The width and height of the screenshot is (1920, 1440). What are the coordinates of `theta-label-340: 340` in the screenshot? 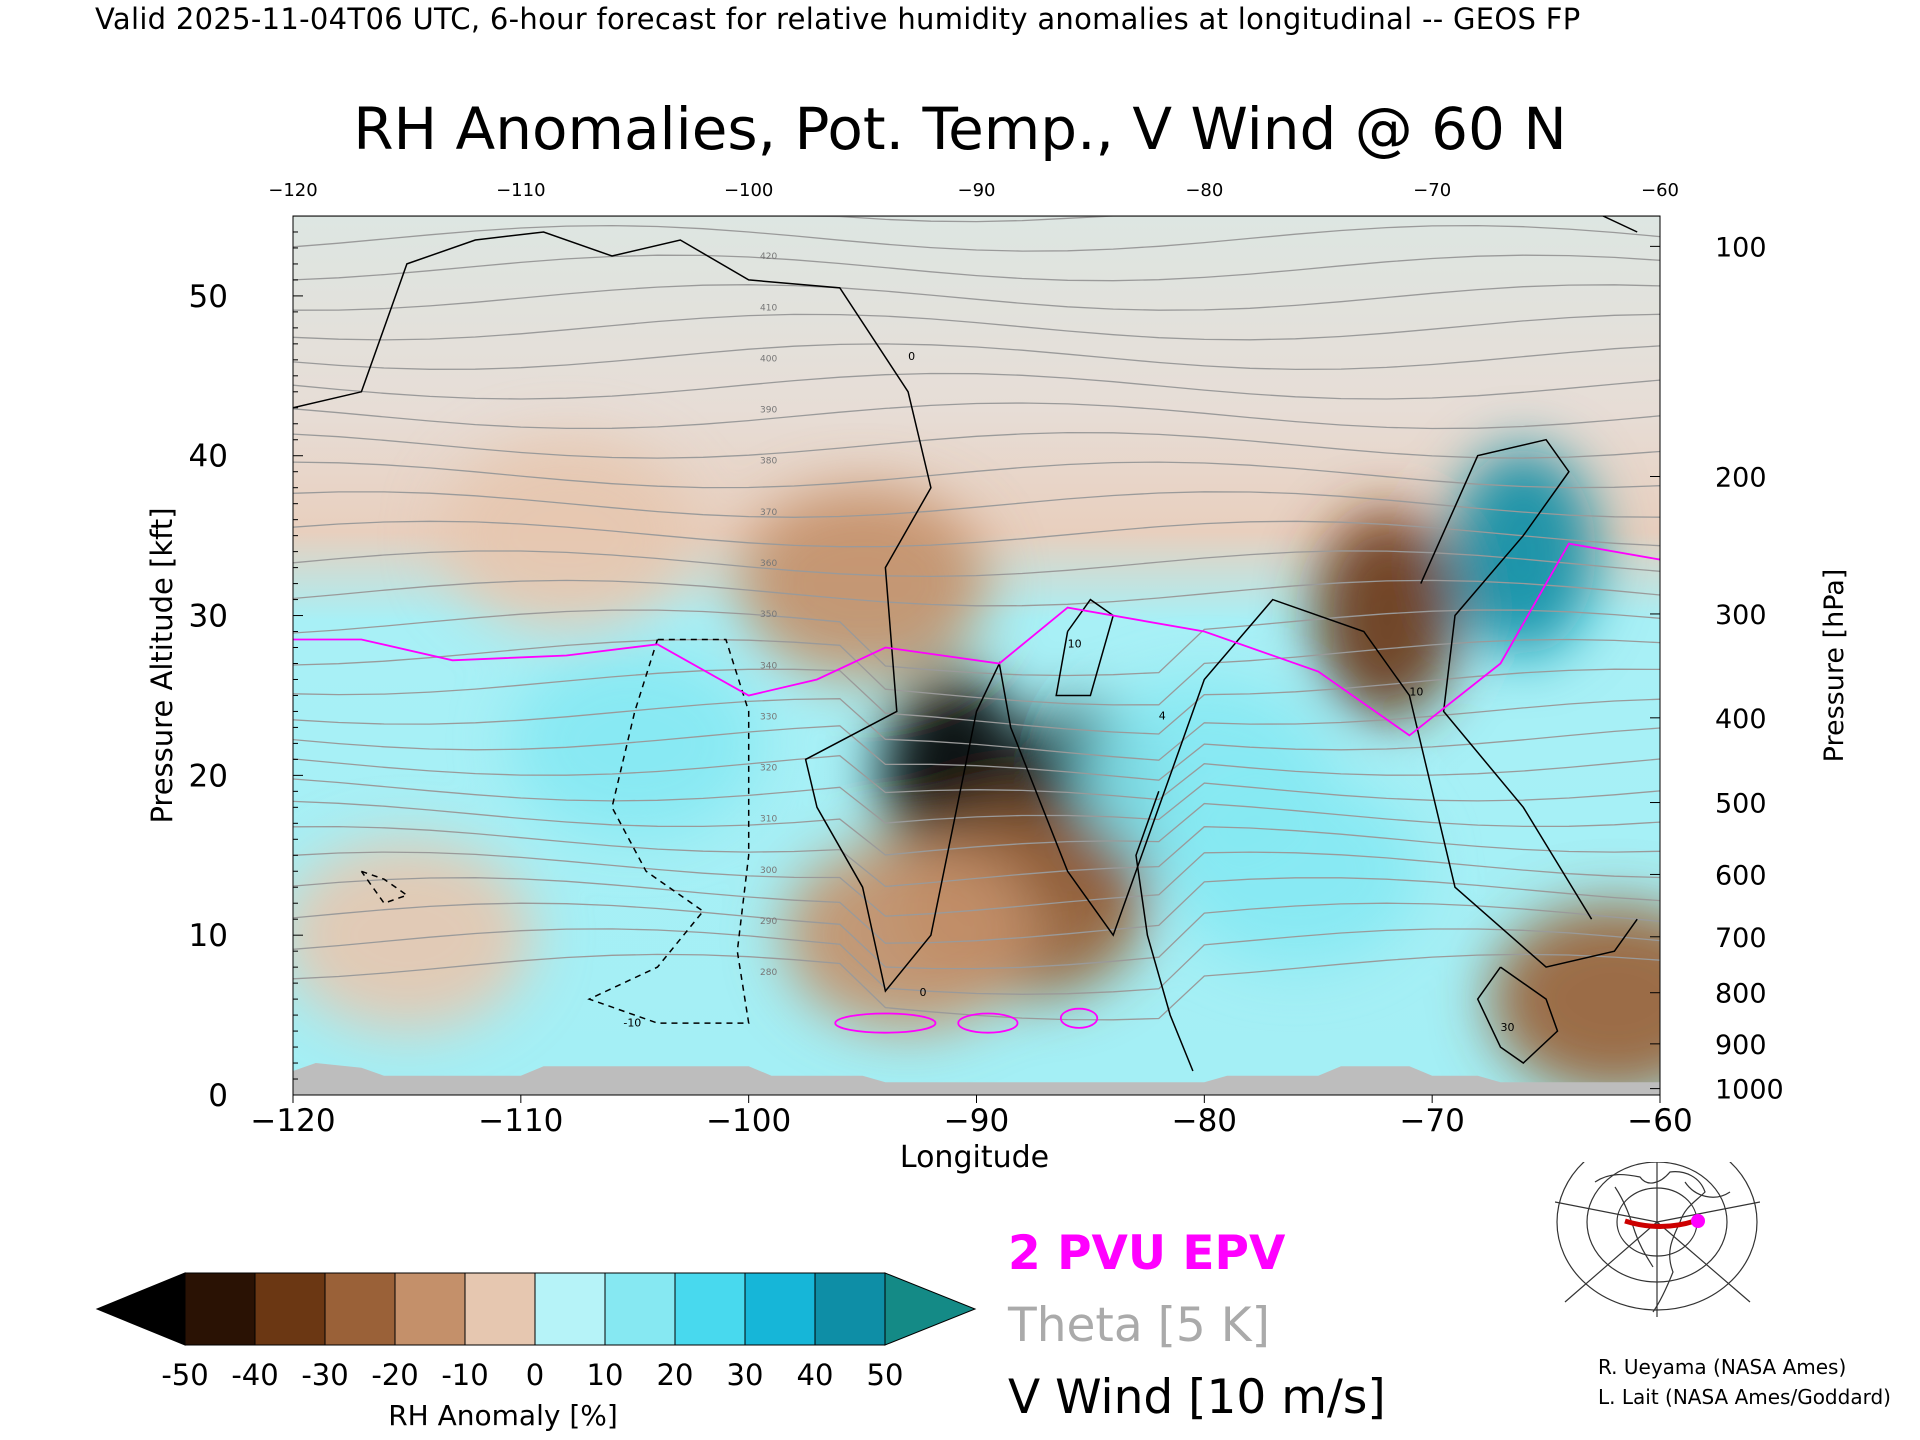 It's located at (768, 666).